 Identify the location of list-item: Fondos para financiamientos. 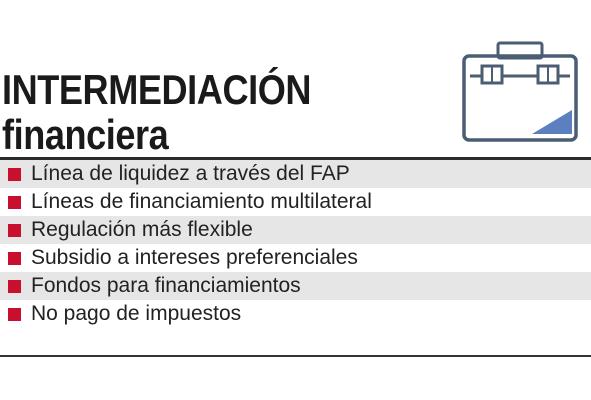
(295, 286).